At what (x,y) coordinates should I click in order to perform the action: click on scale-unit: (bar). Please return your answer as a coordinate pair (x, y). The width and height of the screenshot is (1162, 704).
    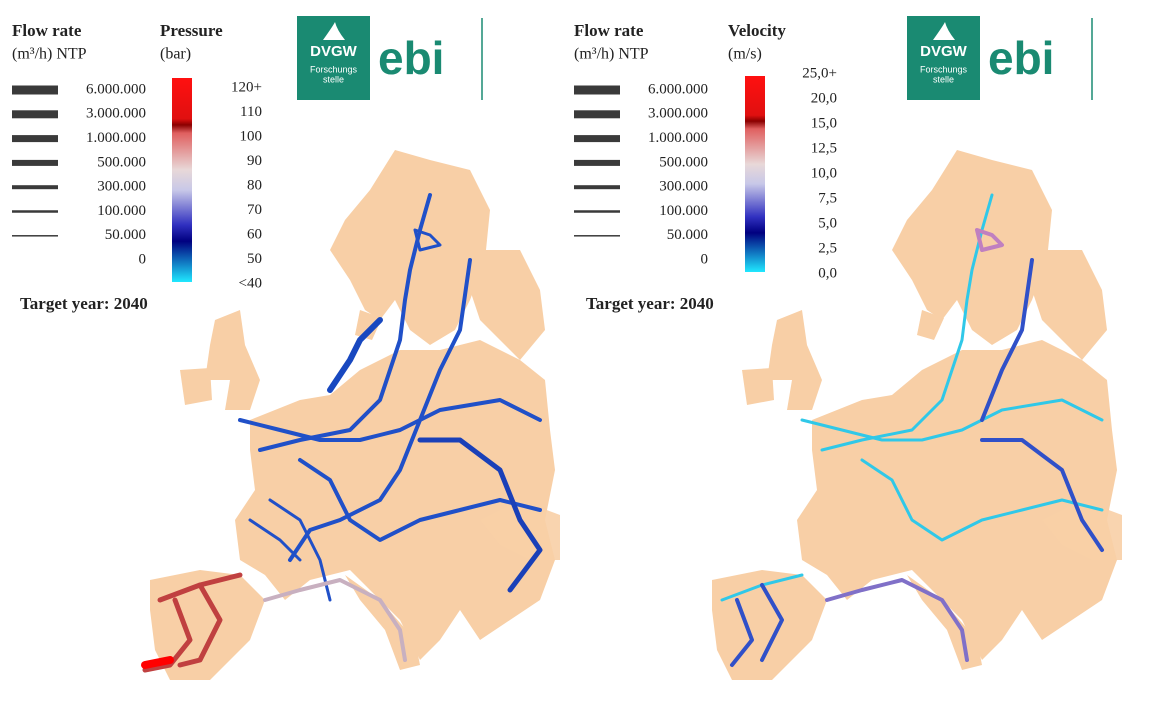
    Looking at the image, I should click on (175, 54).